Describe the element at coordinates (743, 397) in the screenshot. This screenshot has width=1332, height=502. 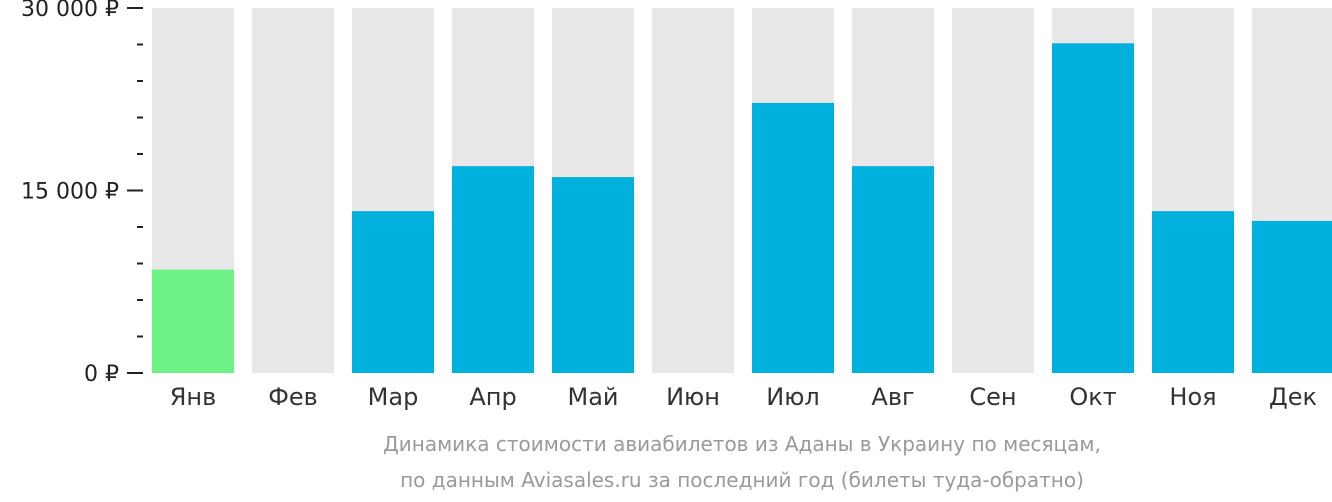
I see `x-axis-labels: Янв Фев Мар Апр Май Июн Июл Авг Сен Окт Ноя Дек` at that location.